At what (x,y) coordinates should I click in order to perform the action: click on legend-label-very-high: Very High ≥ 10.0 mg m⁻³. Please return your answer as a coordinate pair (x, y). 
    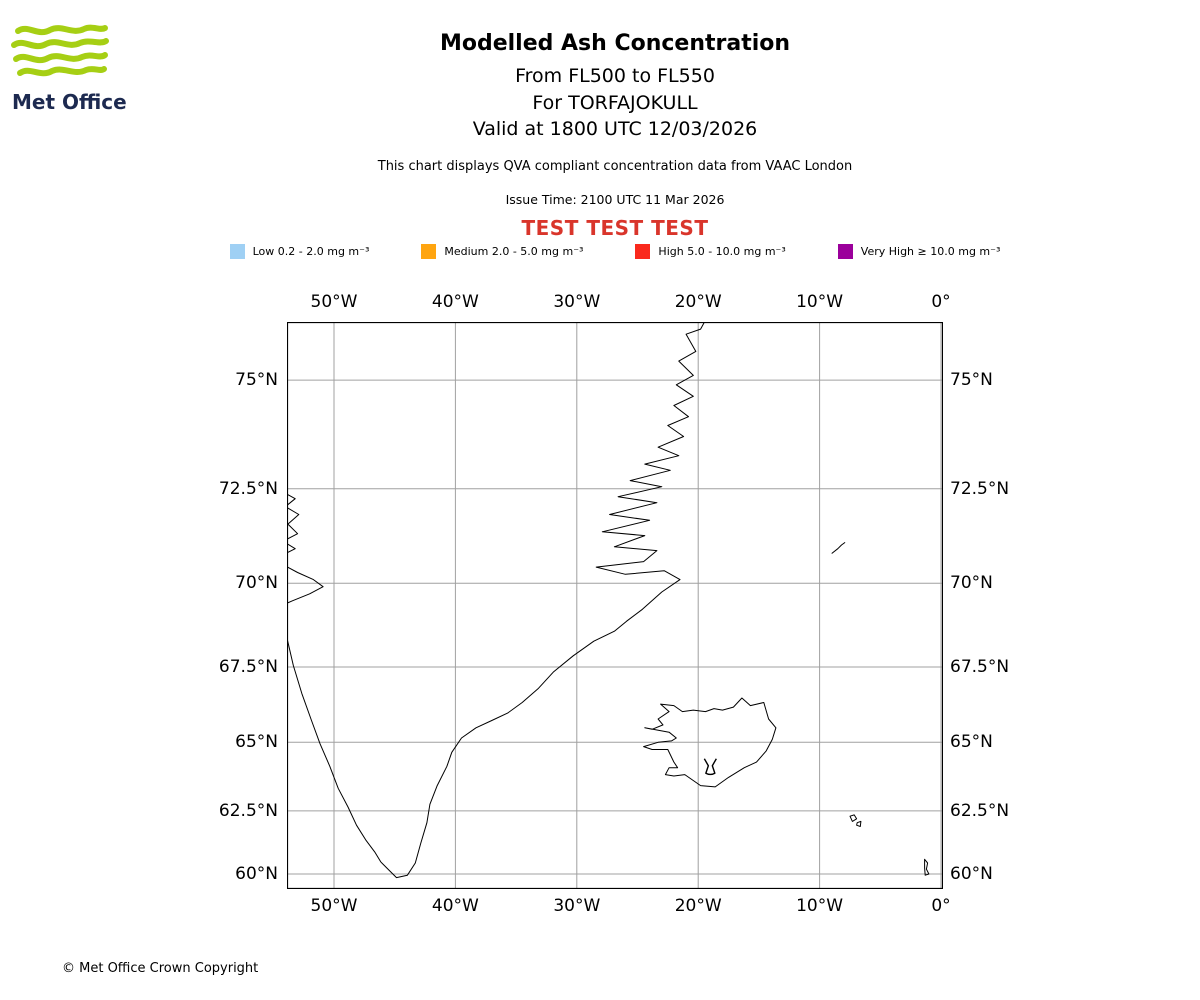
    Looking at the image, I should click on (930, 251).